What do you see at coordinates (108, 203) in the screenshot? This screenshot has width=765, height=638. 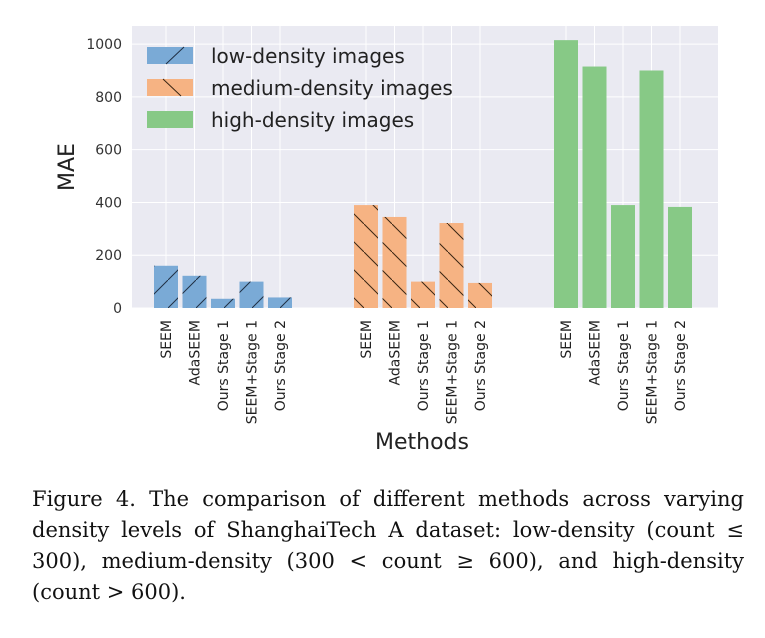 I see `y-tick-label: 400` at bounding box center [108, 203].